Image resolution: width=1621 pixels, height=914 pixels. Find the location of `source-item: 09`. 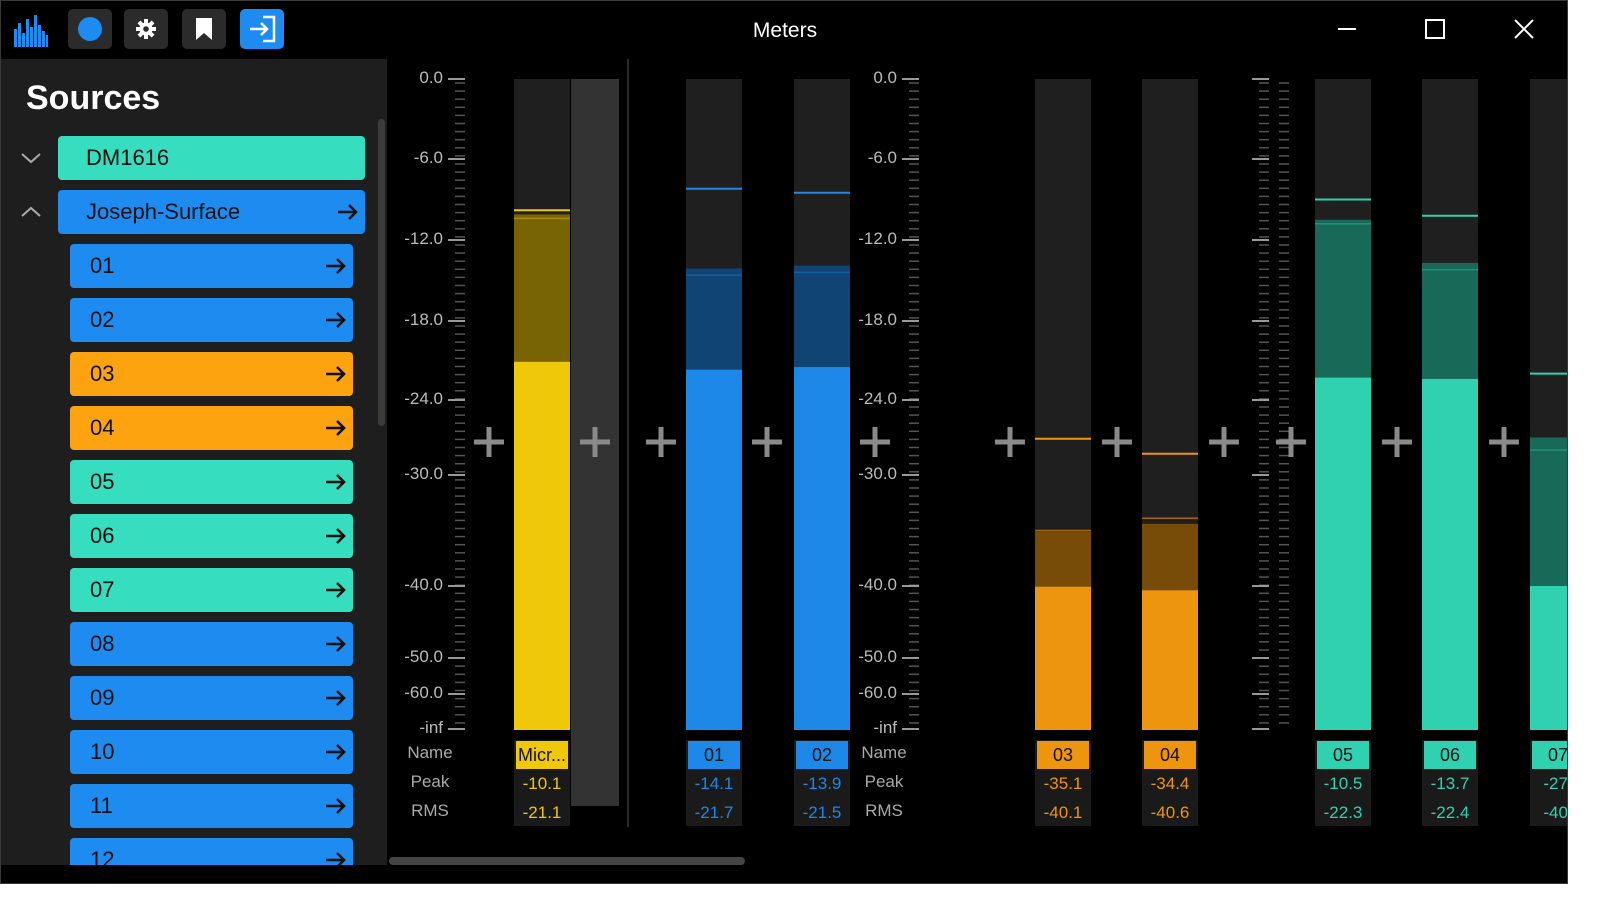

source-item: 09 is located at coordinates (211, 698).